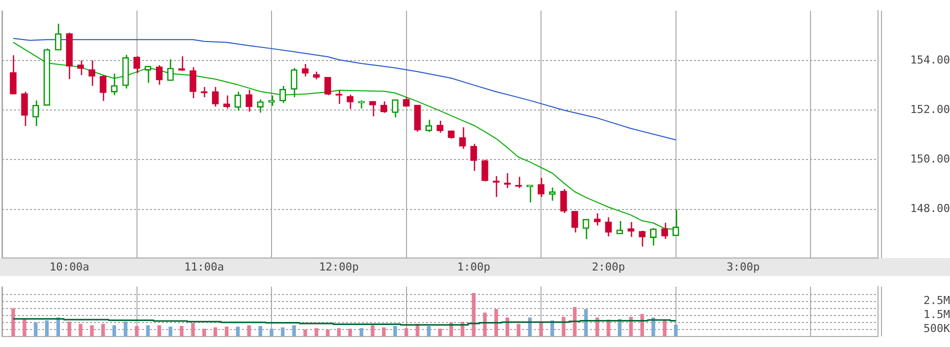  Describe the element at coordinates (930, 209) in the screenshot. I see `y-tick-label: 148.00` at that location.